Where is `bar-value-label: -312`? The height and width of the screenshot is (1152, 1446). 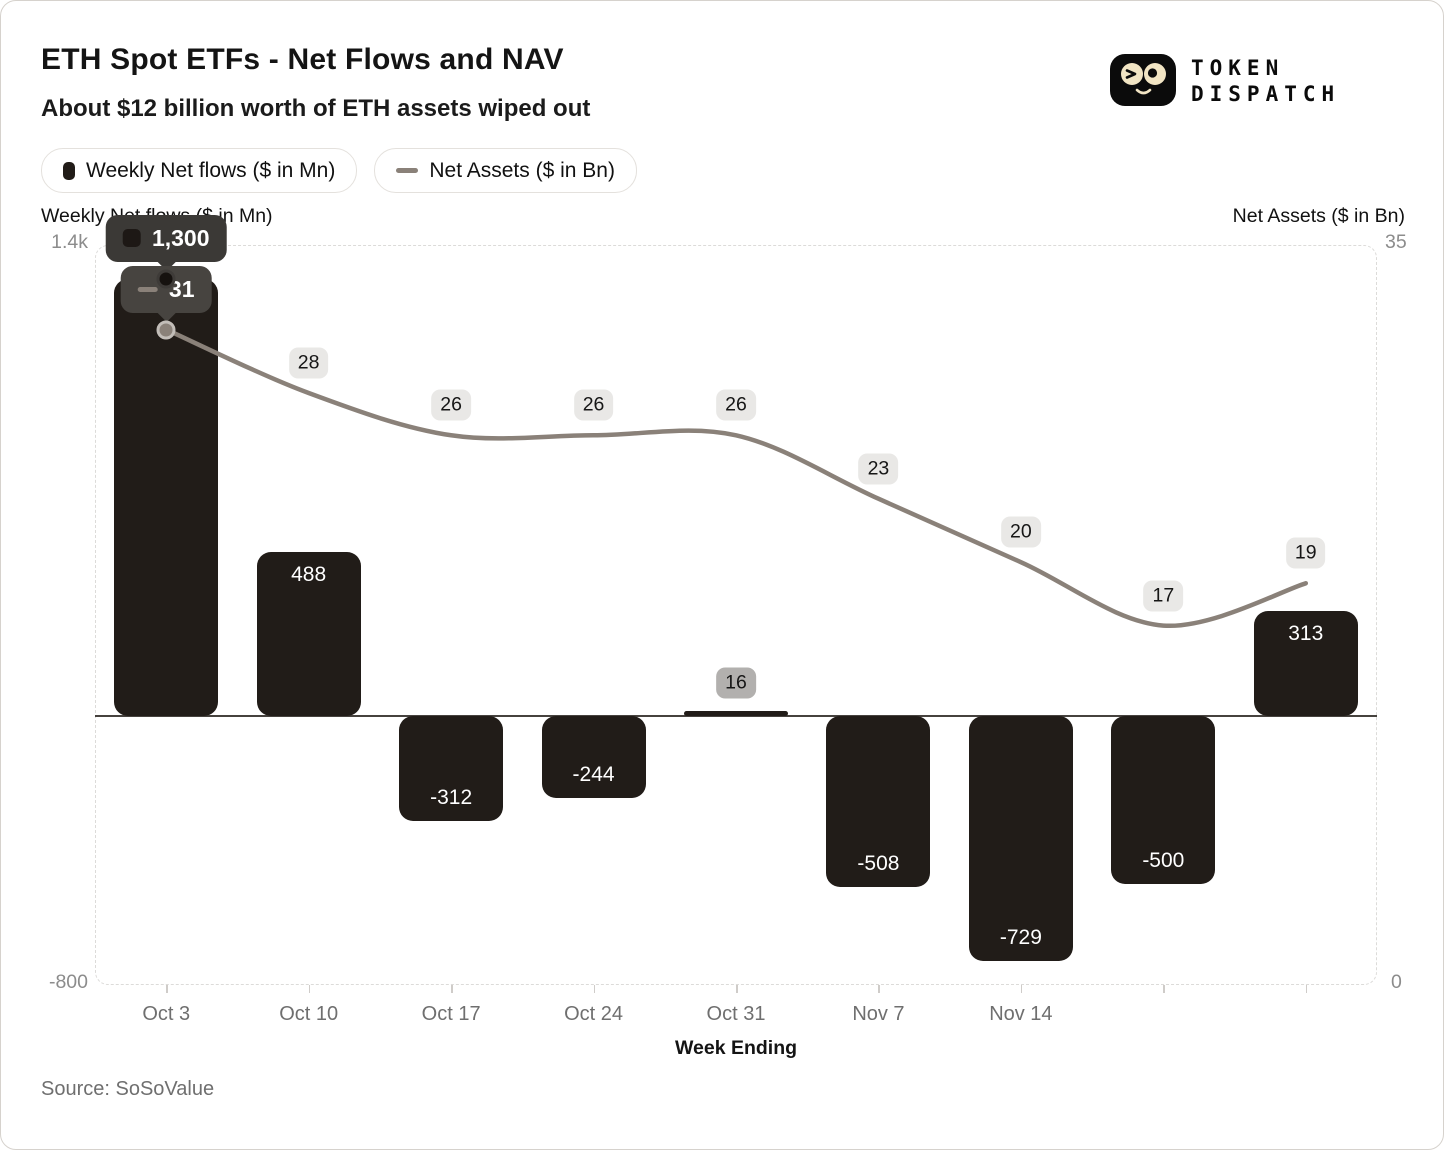 bar-value-label: -312 is located at coordinates (451, 797).